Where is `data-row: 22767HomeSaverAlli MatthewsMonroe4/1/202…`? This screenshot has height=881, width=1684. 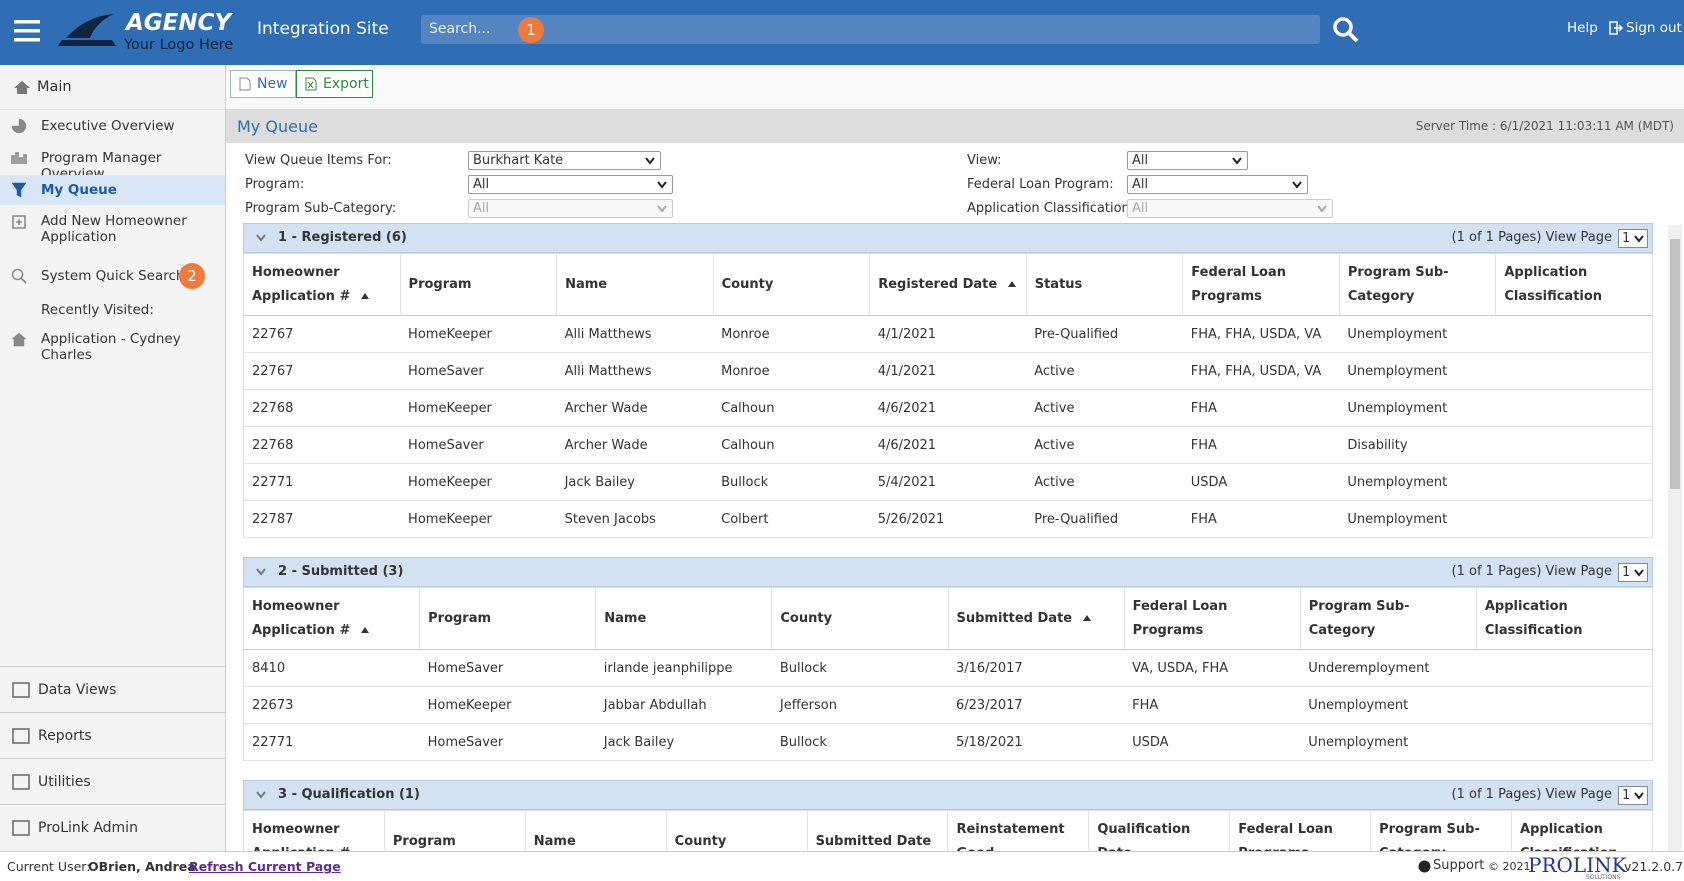 data-row: 22767HomeSaverAlli MatthewsMonroe4/1/202… is located at coordinates (948, 371).